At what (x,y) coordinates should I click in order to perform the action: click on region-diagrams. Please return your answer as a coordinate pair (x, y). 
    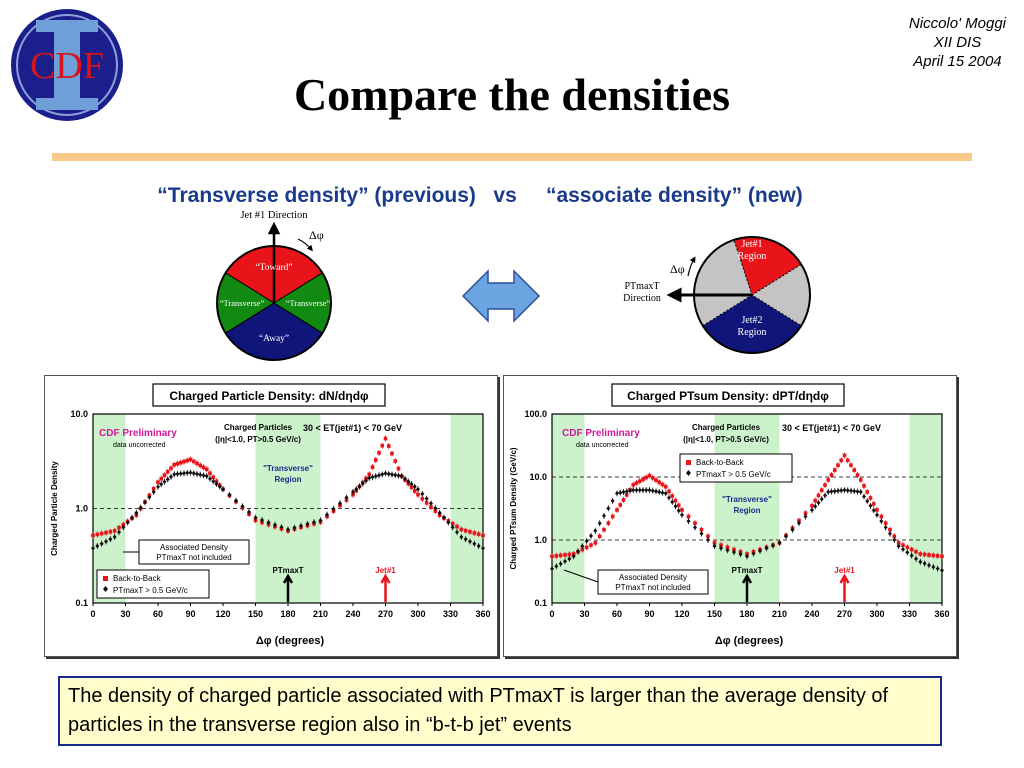
    Looking at the image, I should click on (513, 291).